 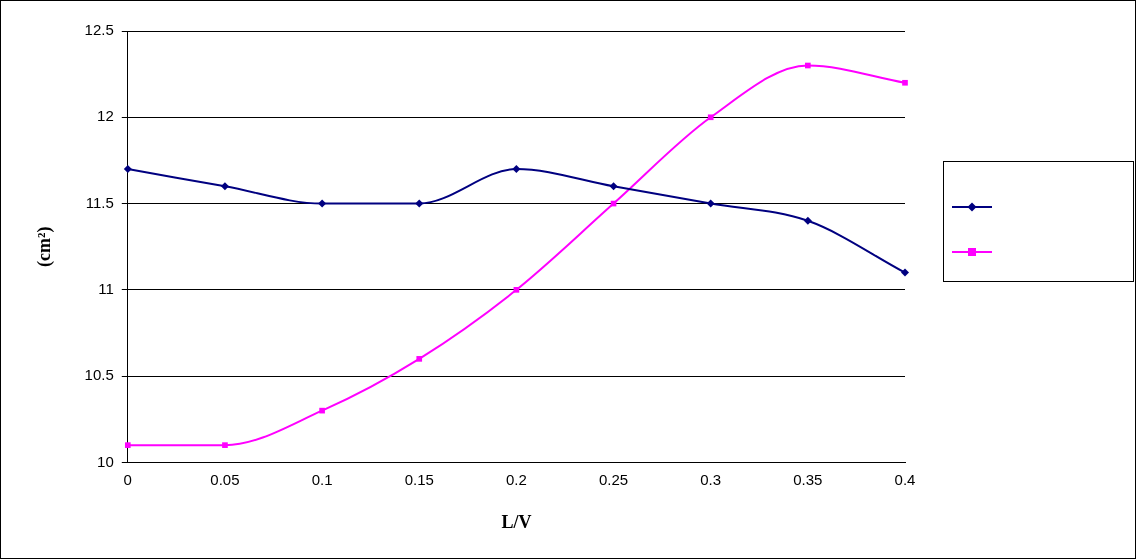 I want to click on x-tick-label: 0.3, so click(x=711, y=479).